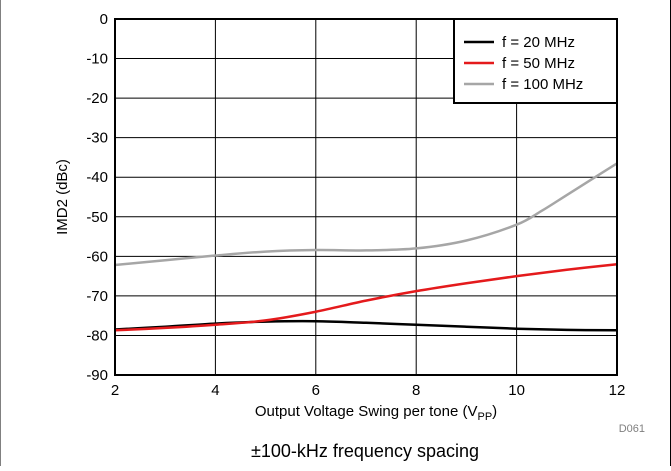  Describe the element at coordinates (366, 411) in the screenshot. I see `x-axis-label-main: Output Voltage Swing per tone (V` at that location.